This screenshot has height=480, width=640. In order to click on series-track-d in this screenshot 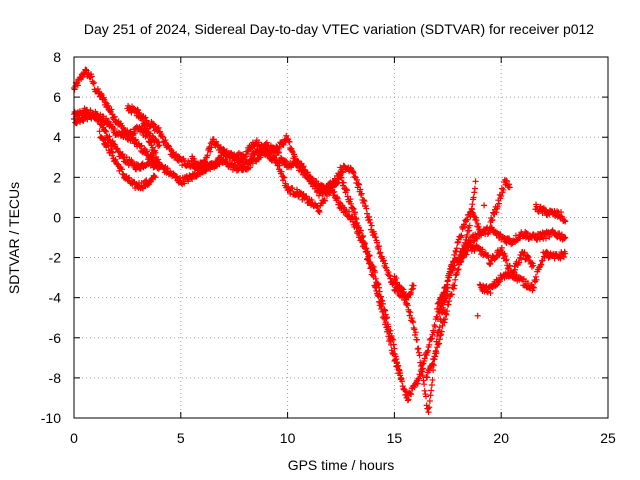, I will do `click(127, 160)`.